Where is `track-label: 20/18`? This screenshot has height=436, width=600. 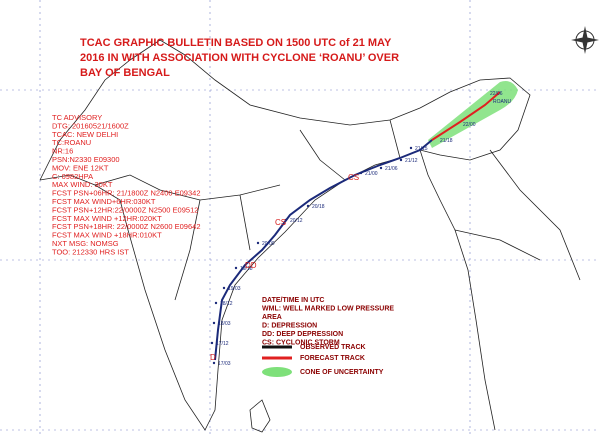 track-label: 20/18 is located at coordinates (318, 207).